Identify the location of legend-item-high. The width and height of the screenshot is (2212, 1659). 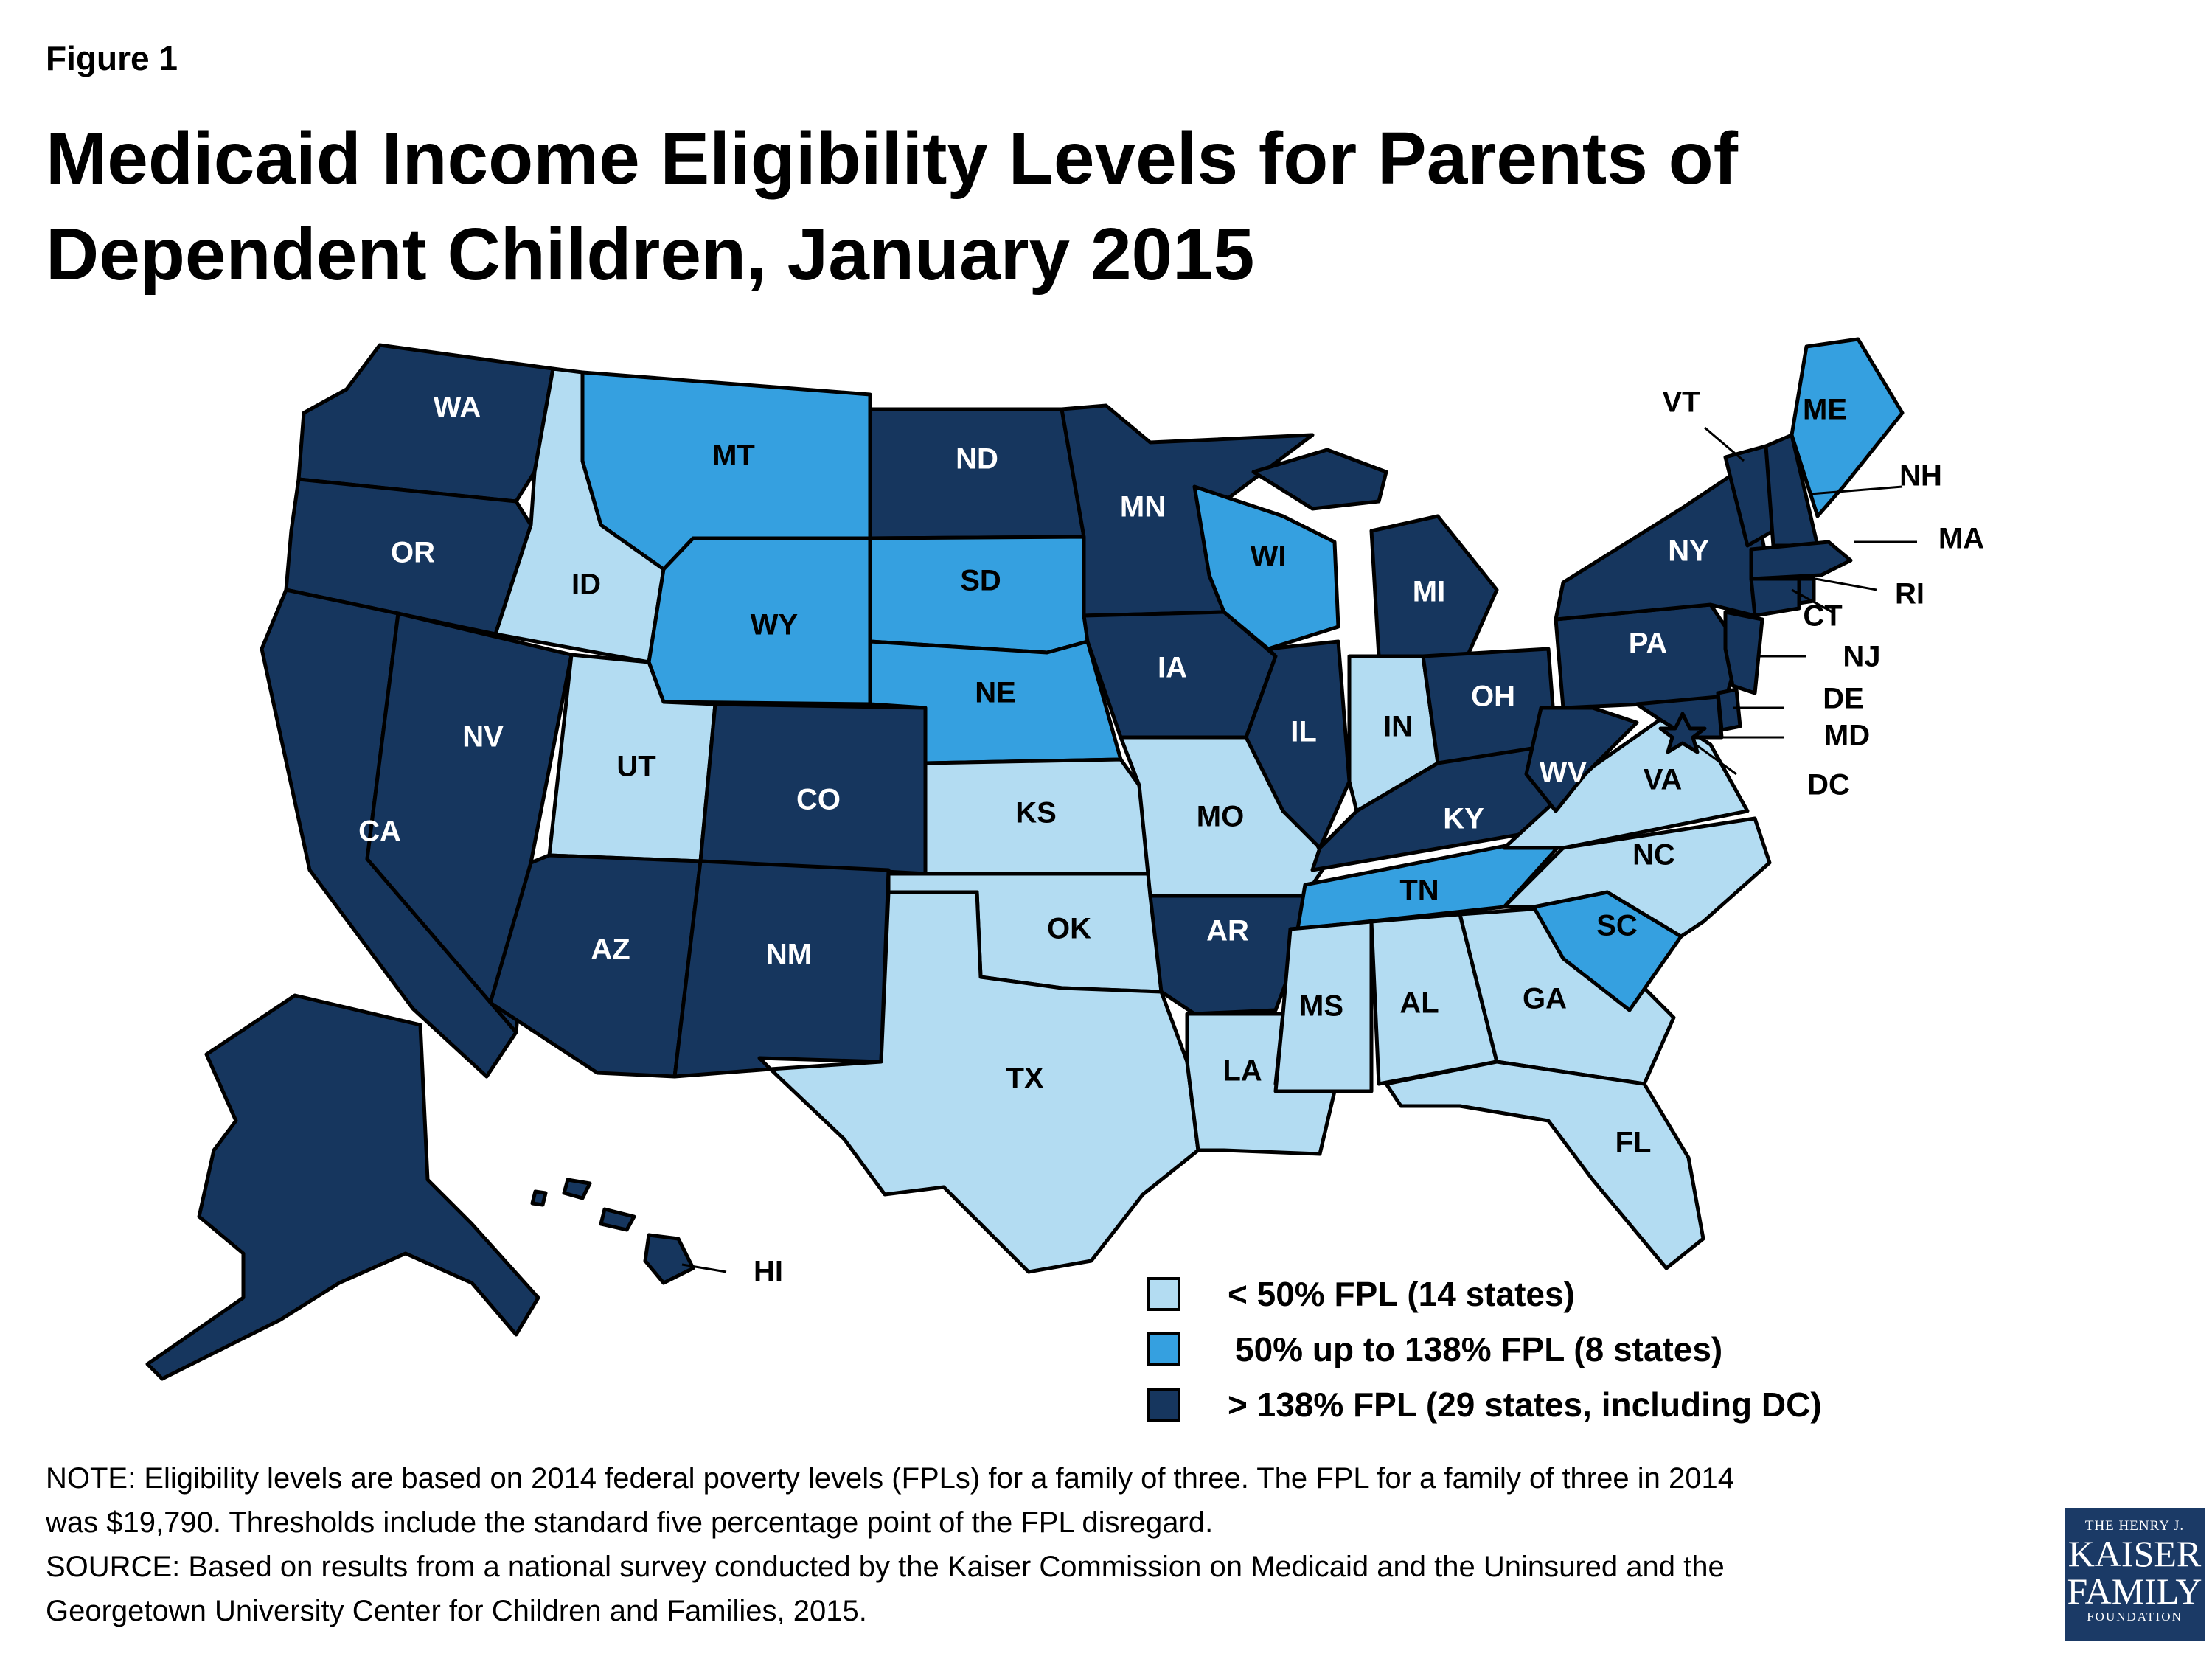
(1163, 1404).